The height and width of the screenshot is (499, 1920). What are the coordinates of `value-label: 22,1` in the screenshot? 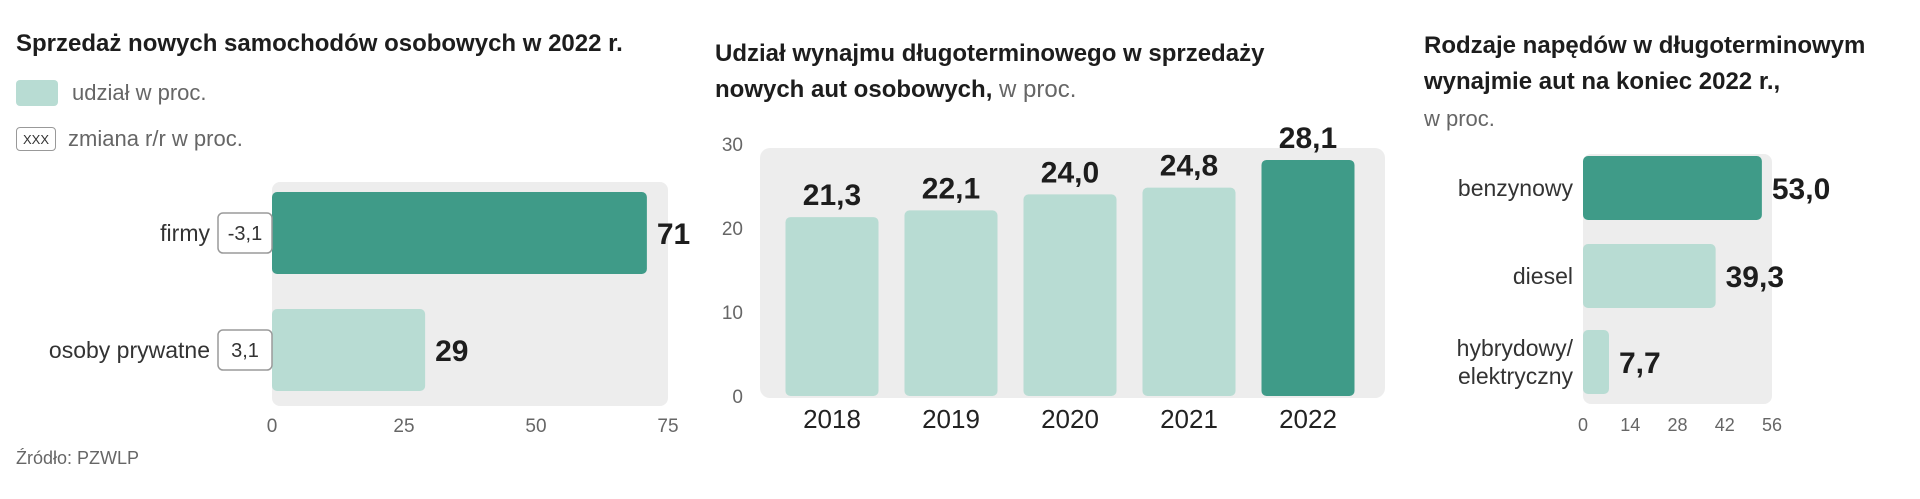 It's located at (951, 188).